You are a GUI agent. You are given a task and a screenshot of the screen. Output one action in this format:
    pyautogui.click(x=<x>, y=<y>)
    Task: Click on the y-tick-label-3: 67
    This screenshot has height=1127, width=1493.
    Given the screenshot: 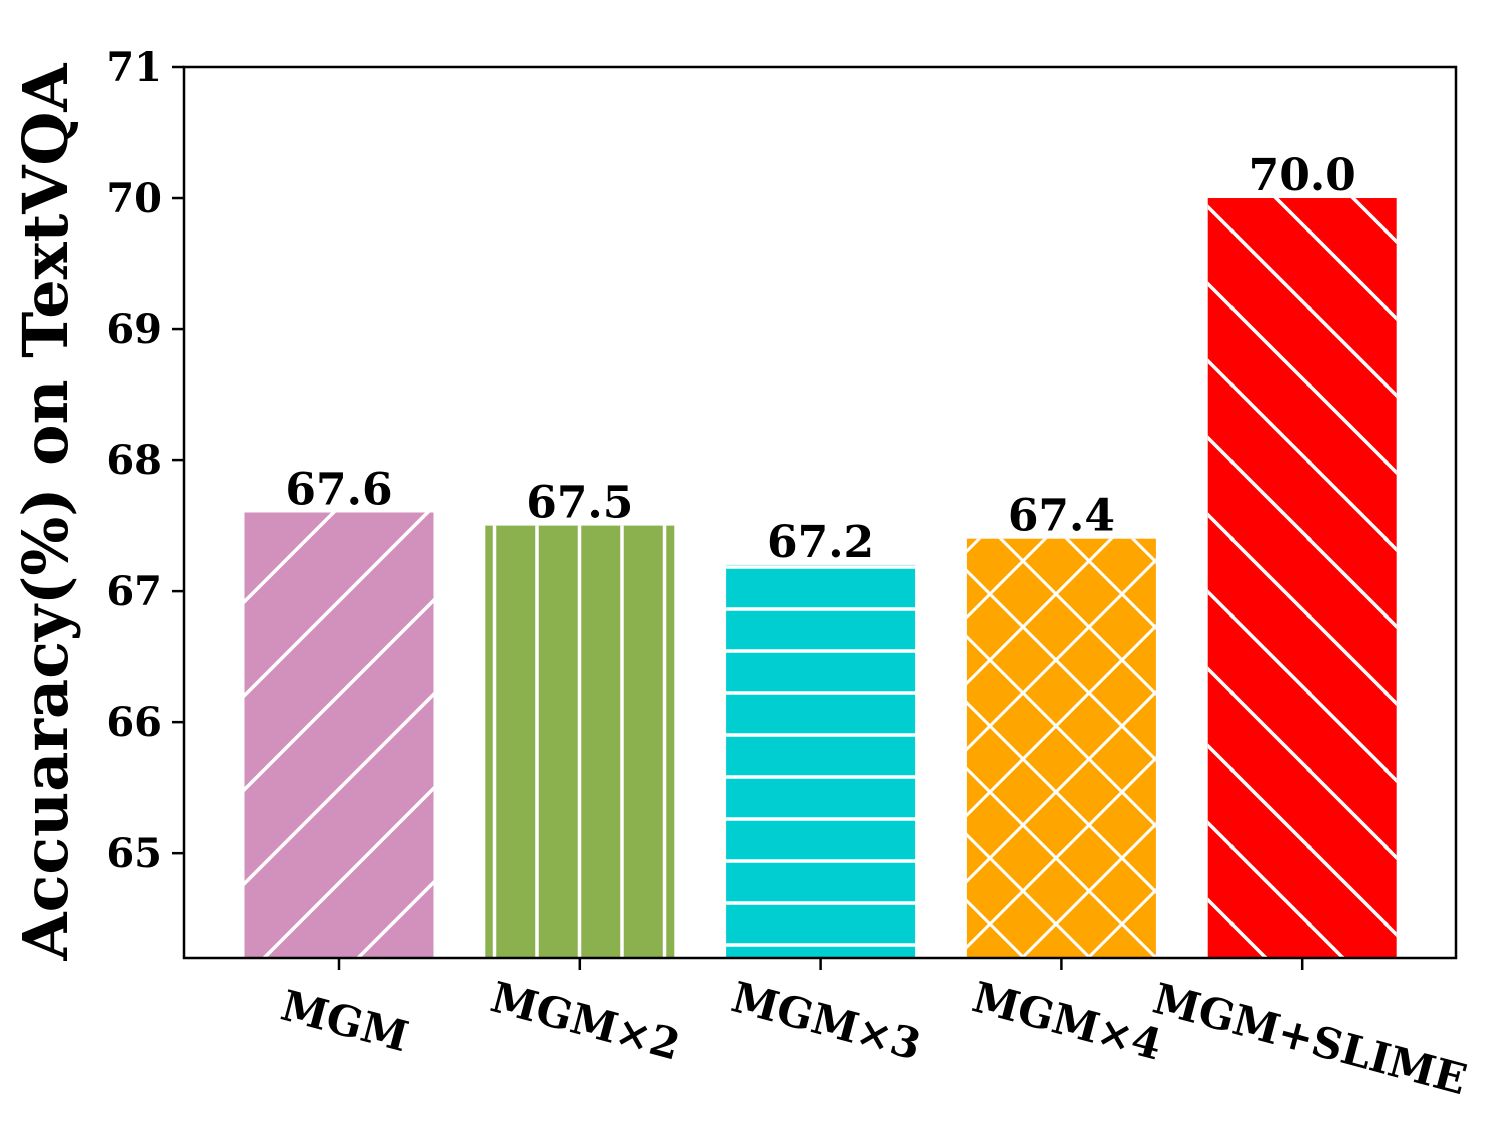 What is the action you would take?
    pyautogui.click(x=134, y=591)
    